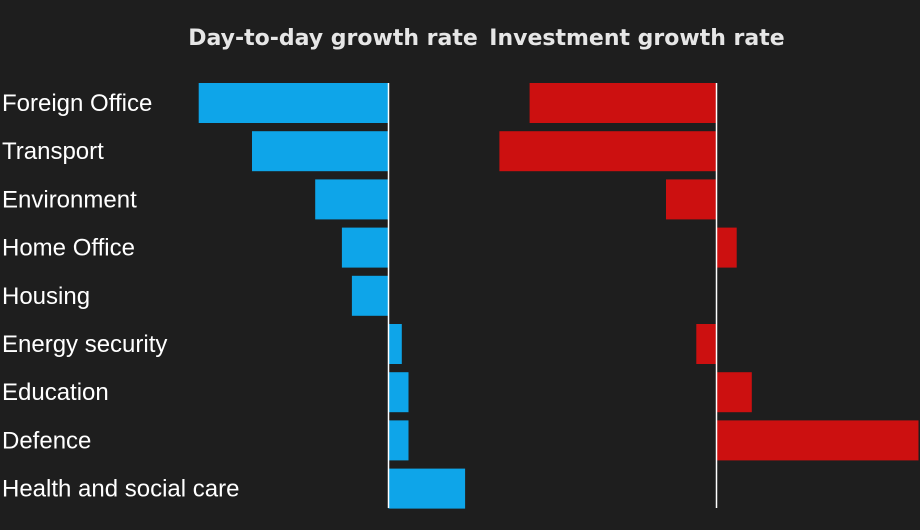 Image resolution: width=920 pixels, height=530 pixels. I want to click on category-label: Housing, so click(46, 296).